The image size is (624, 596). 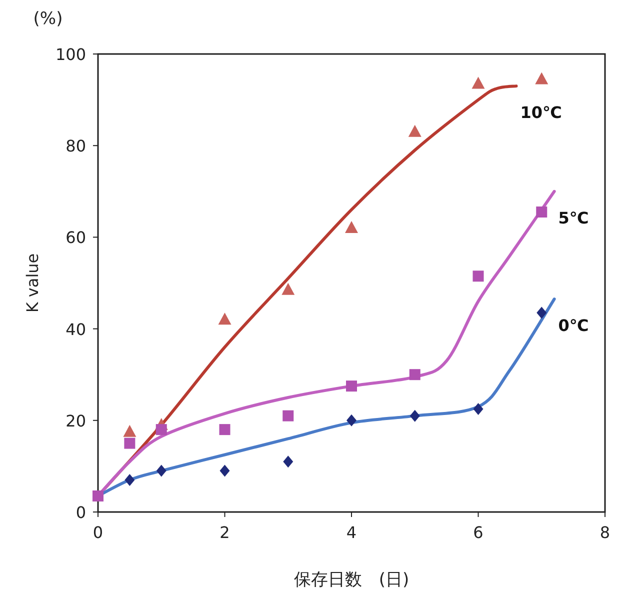 What do you see at coordinates (352, 580) in the screenshot?
I see `x-axis-title: 保存日数 (日)` at bounding box center [352, 580].